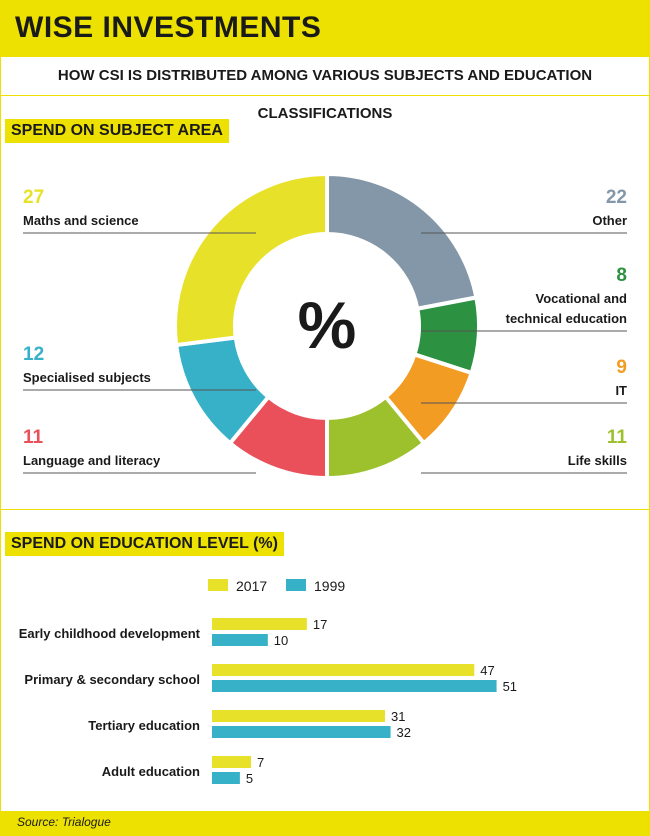 This screenshot has height=836, width=650. What do you see at coordinates (621, 390) in the screenshot?
I see `label-it: IT` at bounding box center [621, 390].